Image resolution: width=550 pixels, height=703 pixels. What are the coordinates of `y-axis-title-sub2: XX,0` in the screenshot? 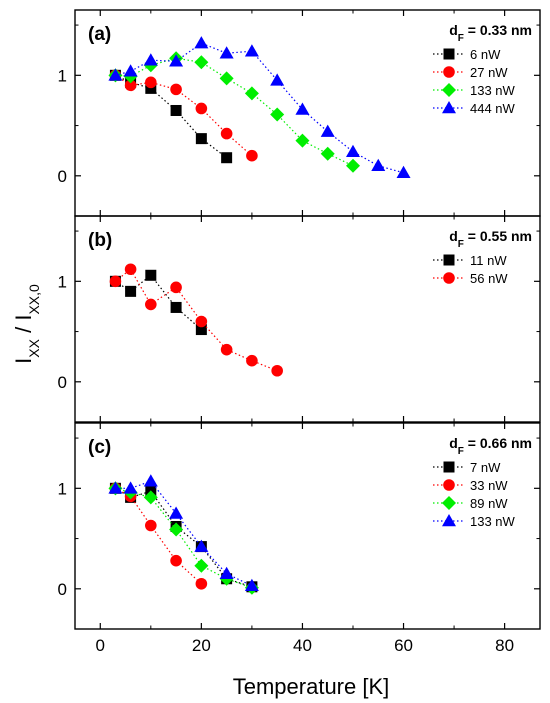 It's located at (34, 299).